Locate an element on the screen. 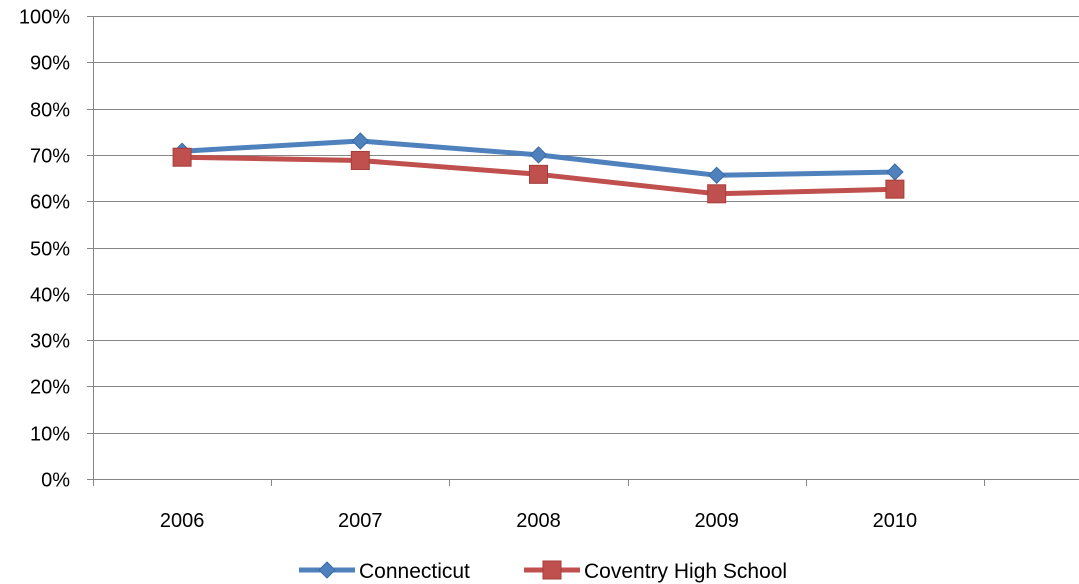  legend-label: Coventry High School is located at coordinates (685, 571).